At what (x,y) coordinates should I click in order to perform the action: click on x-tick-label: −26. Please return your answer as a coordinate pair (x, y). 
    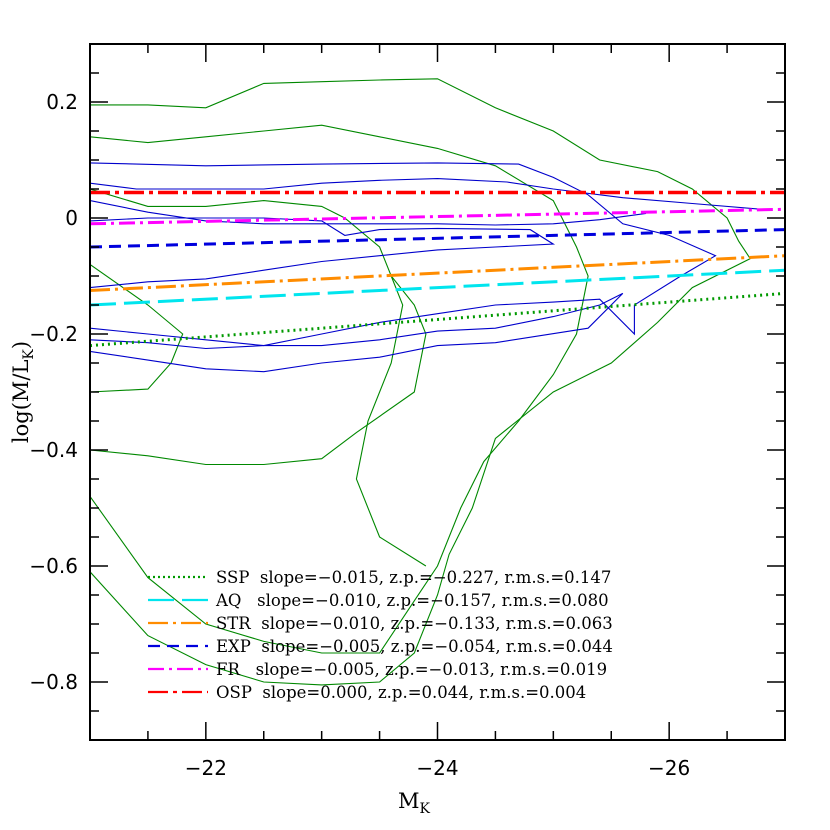
    Looking at the image, I should click on (669, 768).